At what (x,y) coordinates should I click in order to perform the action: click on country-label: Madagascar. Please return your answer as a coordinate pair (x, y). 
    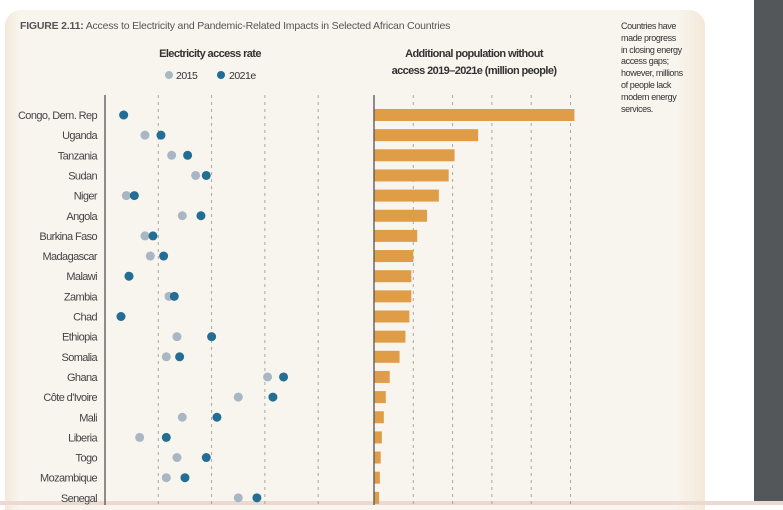
    Looking at the image, I should click on (69, 257).